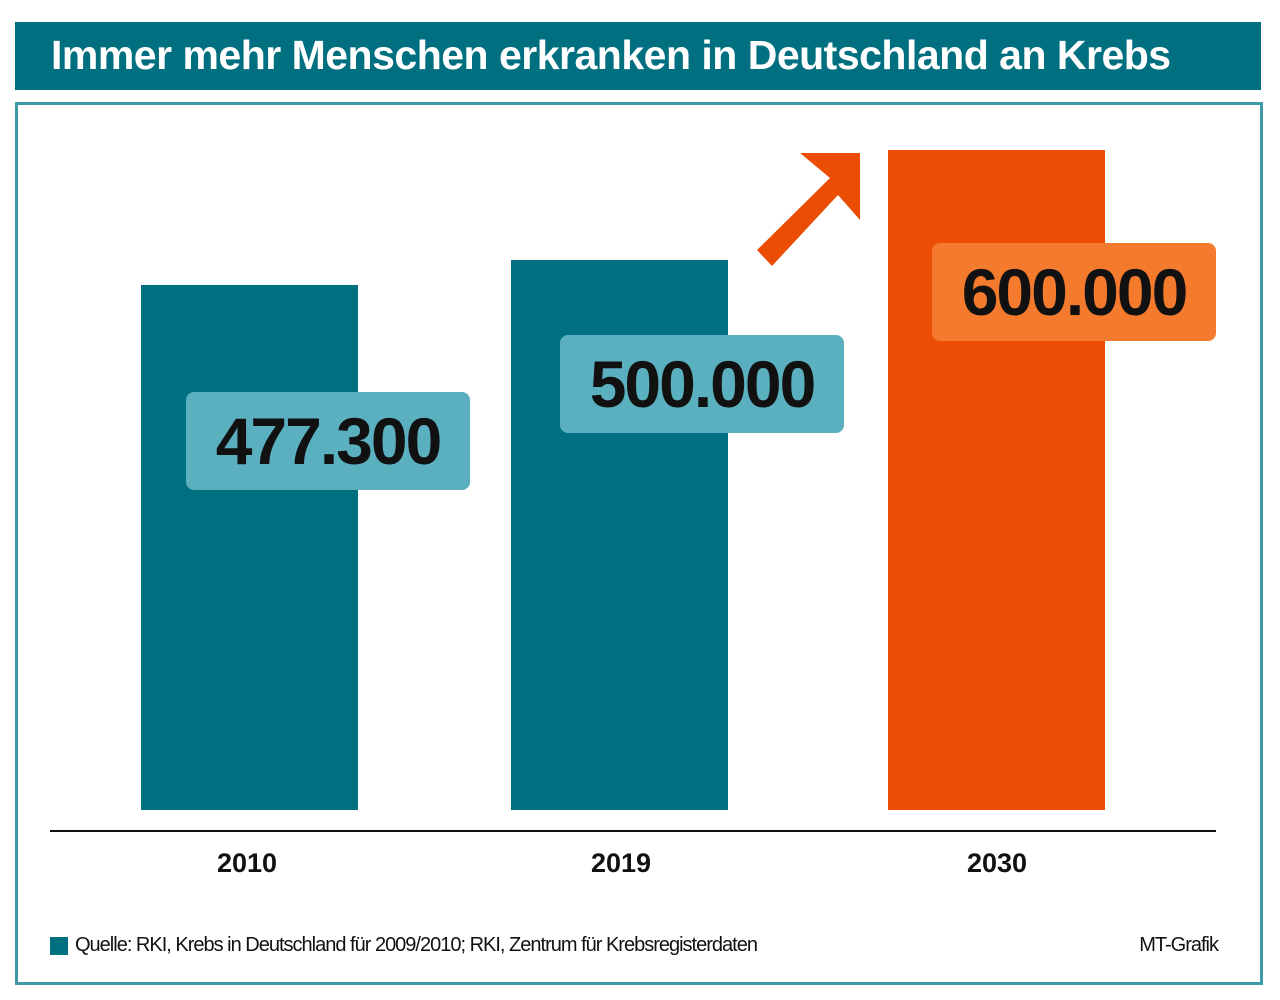 This screenshot has width=1280, height=1000. Describe the element at coordinates (249, 547) in the screenshot. I see `bar-2010` at that location.